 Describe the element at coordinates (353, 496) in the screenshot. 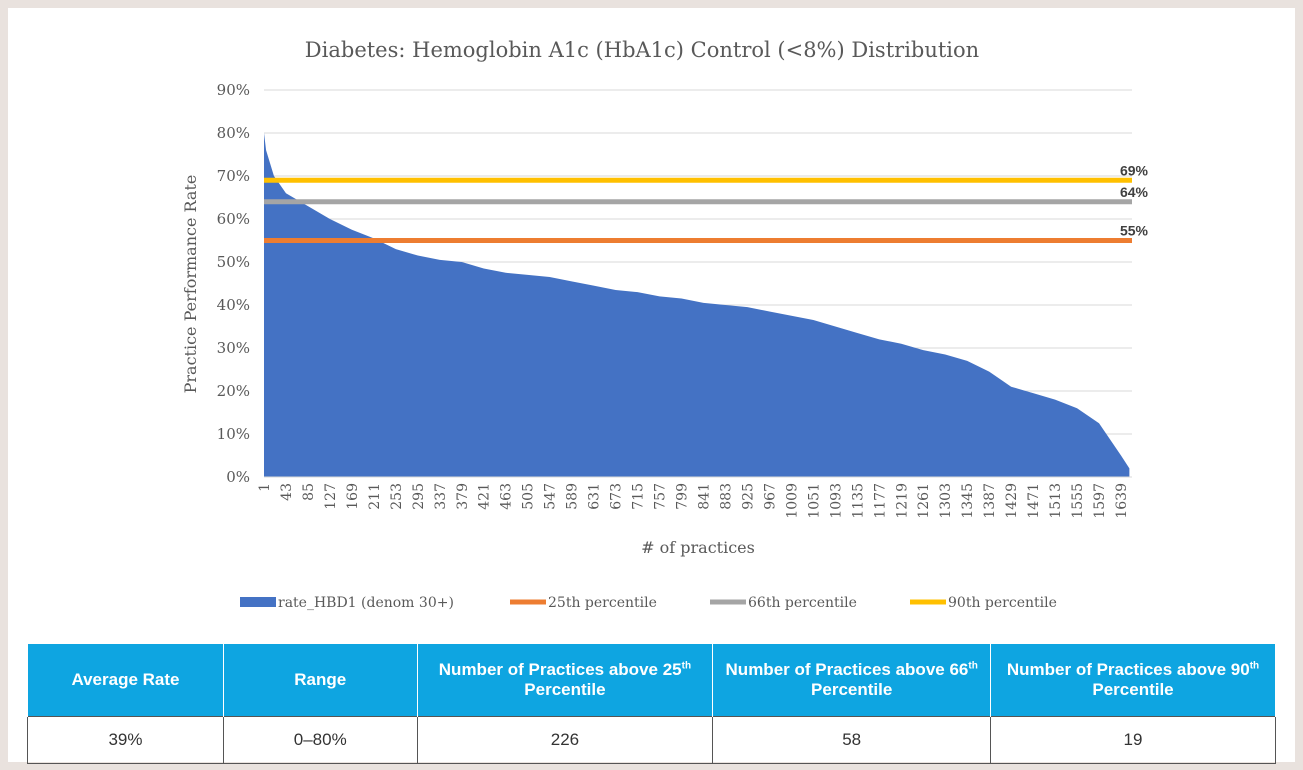

I see `x-tick-label: 169` at that location.